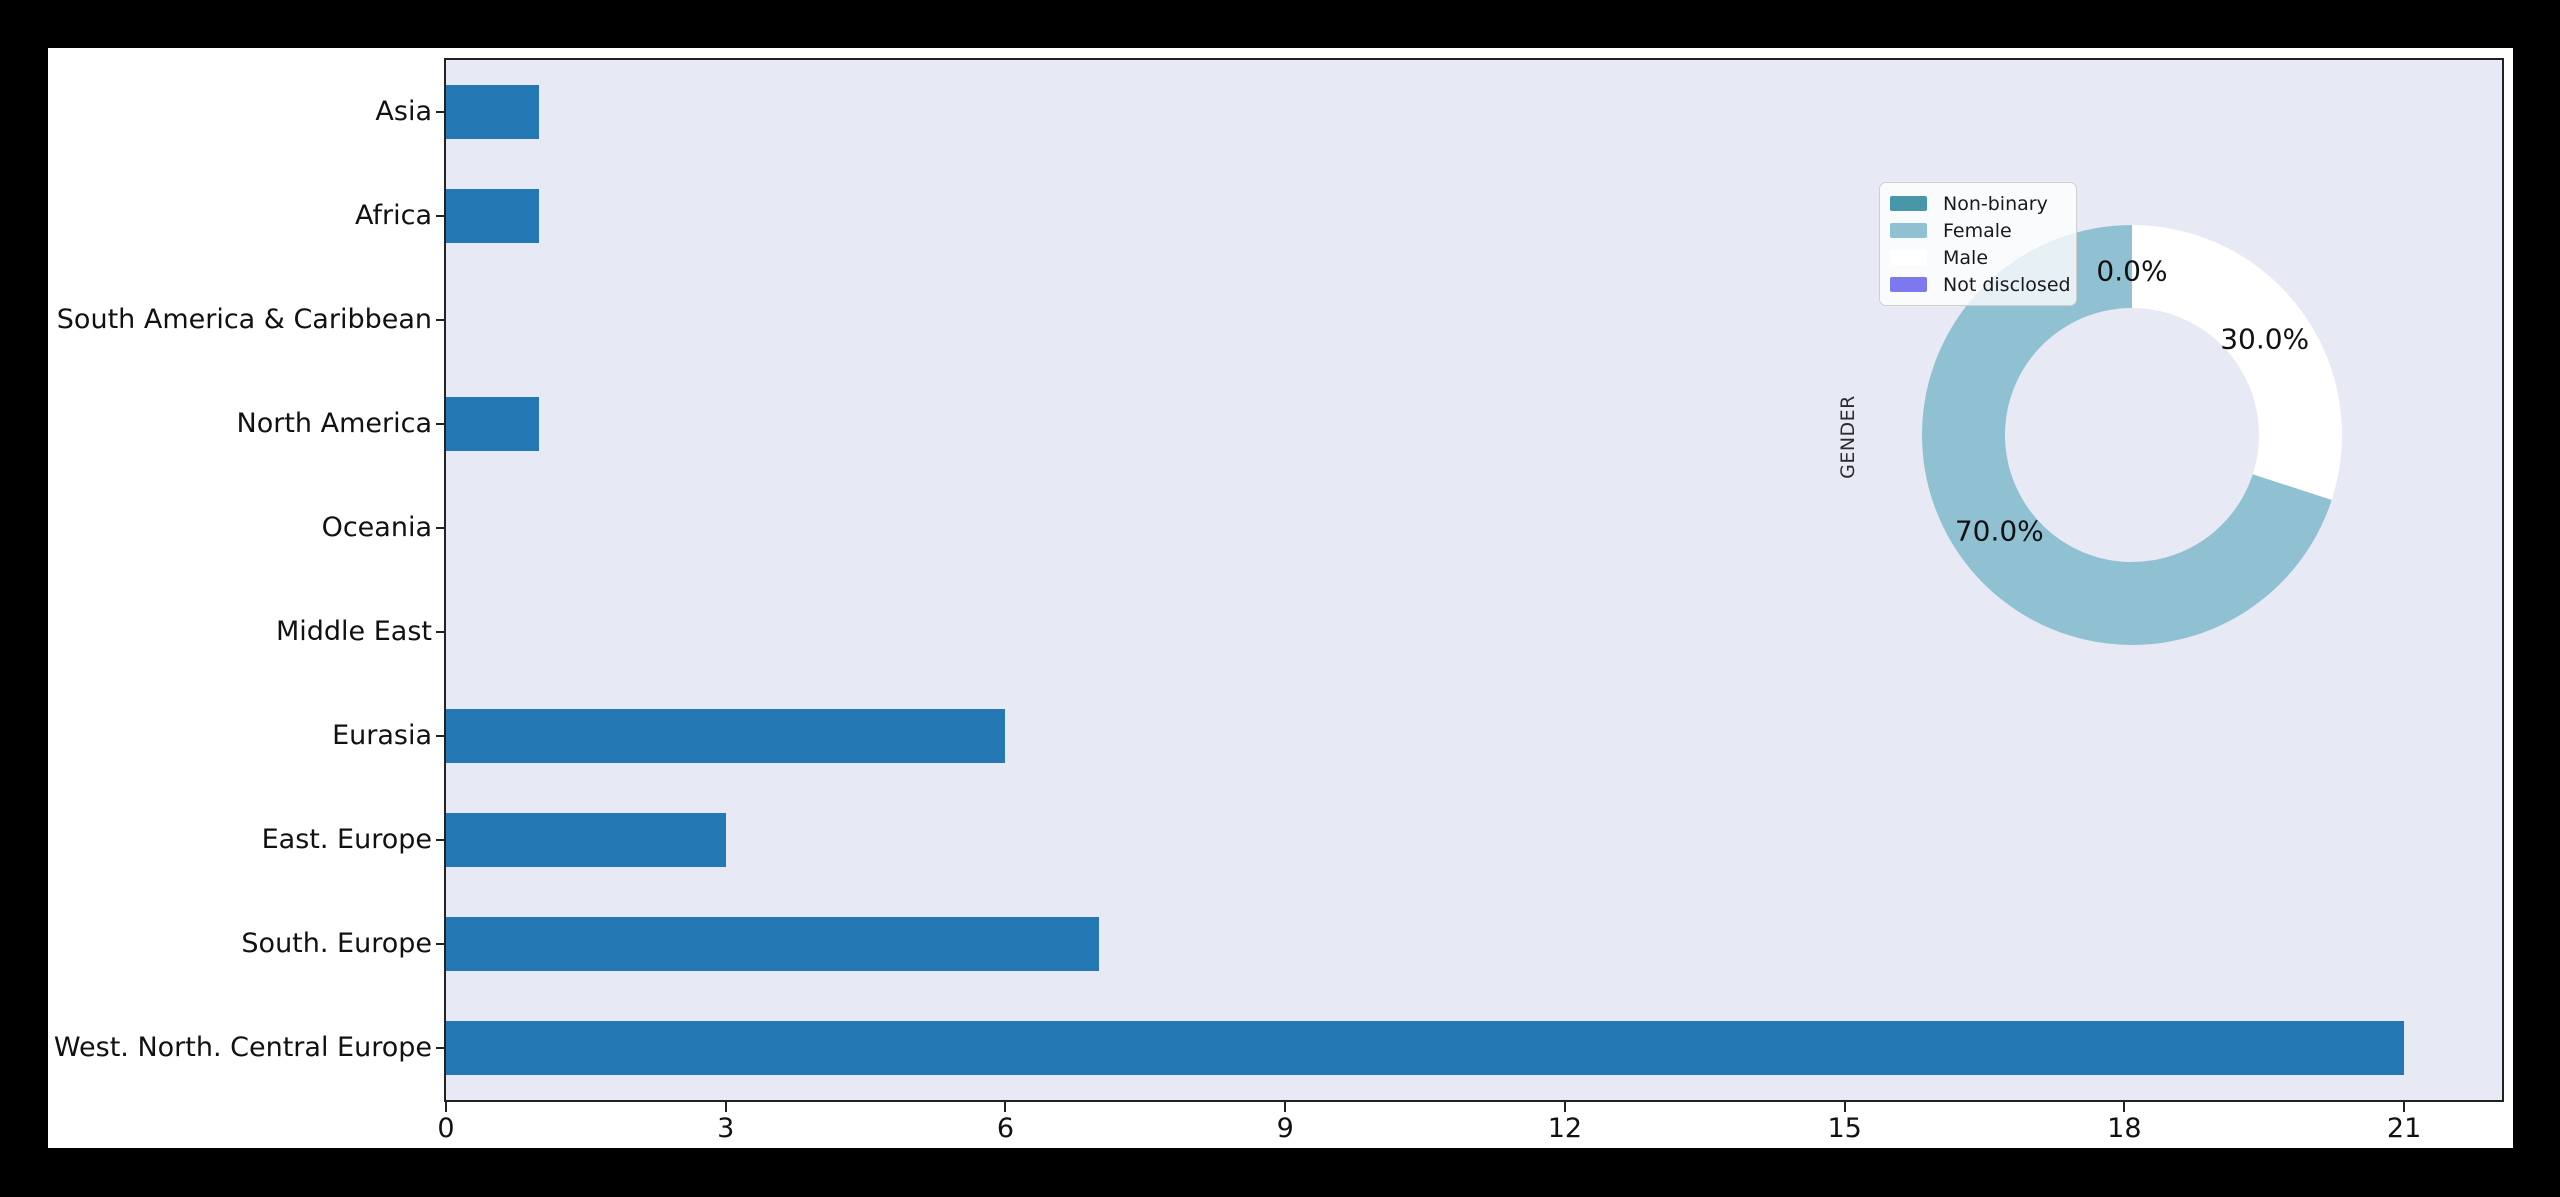  What do you see at coordinates (242, 1047) in the screenshot?
I see `y-tick-label: West. North. Central Europe` at bounding box center [242, 1047].